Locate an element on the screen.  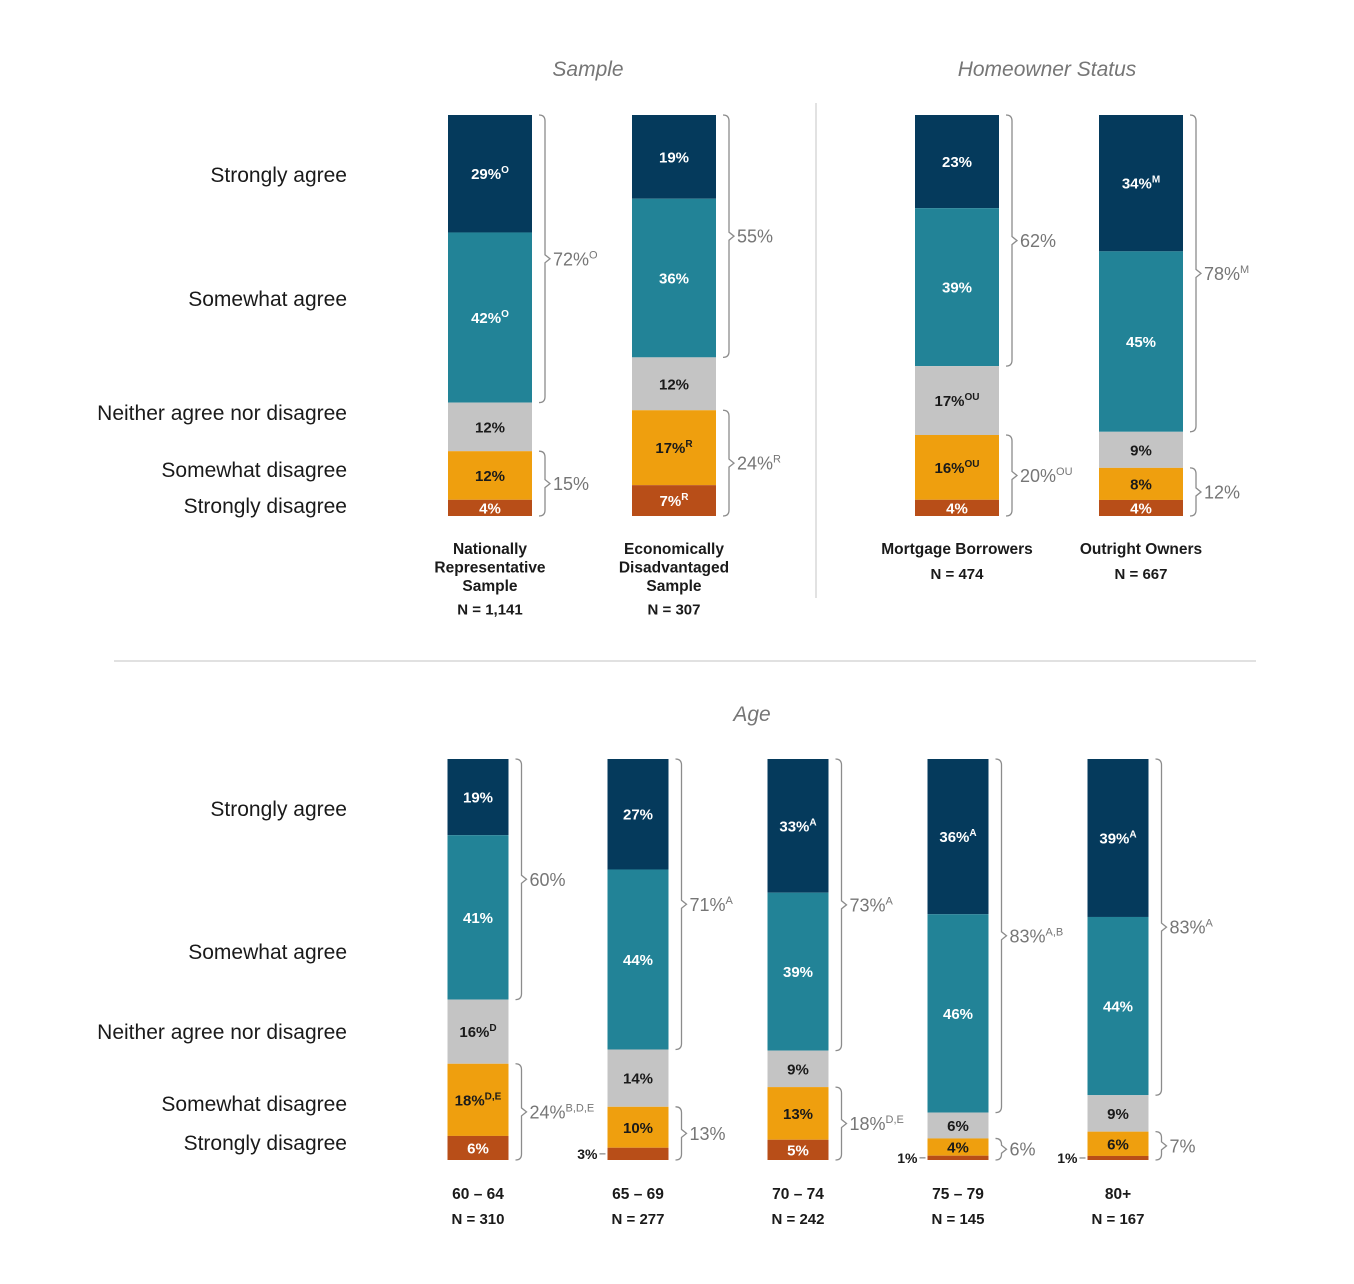
segment-label-strongly-agree: 23% is located at coordinates (957, 162).